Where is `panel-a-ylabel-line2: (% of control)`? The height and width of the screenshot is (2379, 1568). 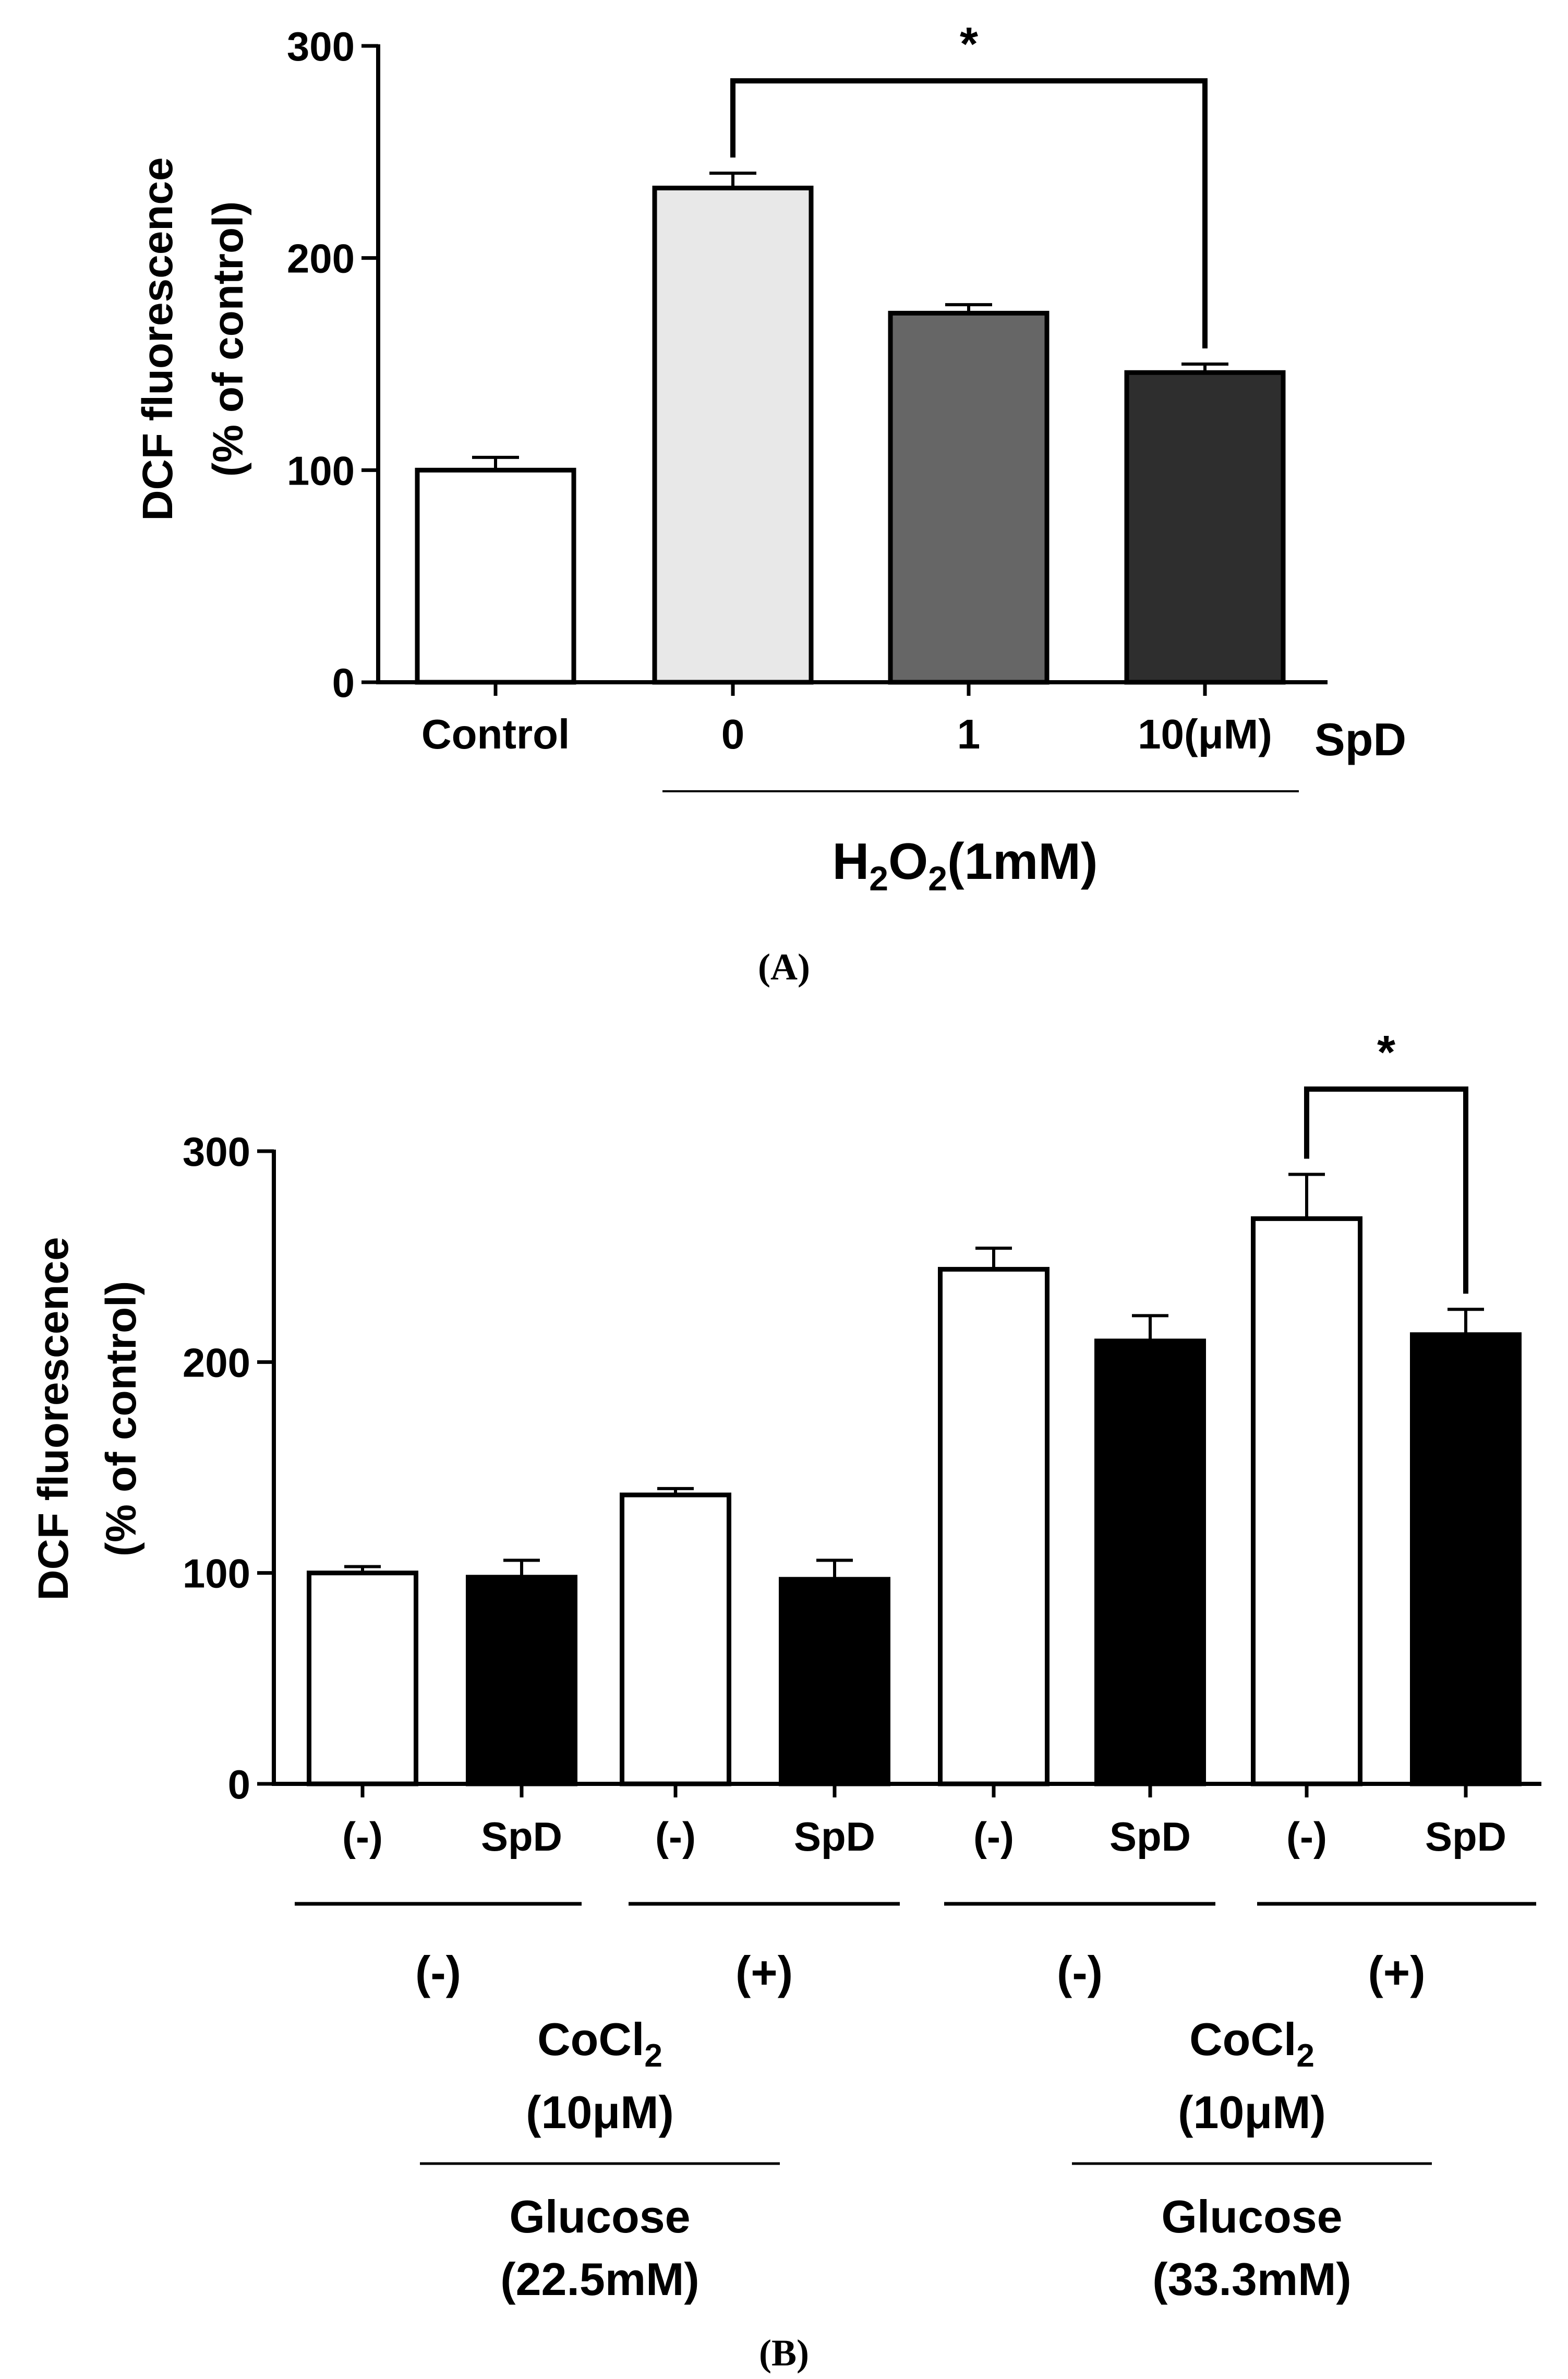 panel-a-ylabel-line2: (% of control) is located at coordinates (228, 339).